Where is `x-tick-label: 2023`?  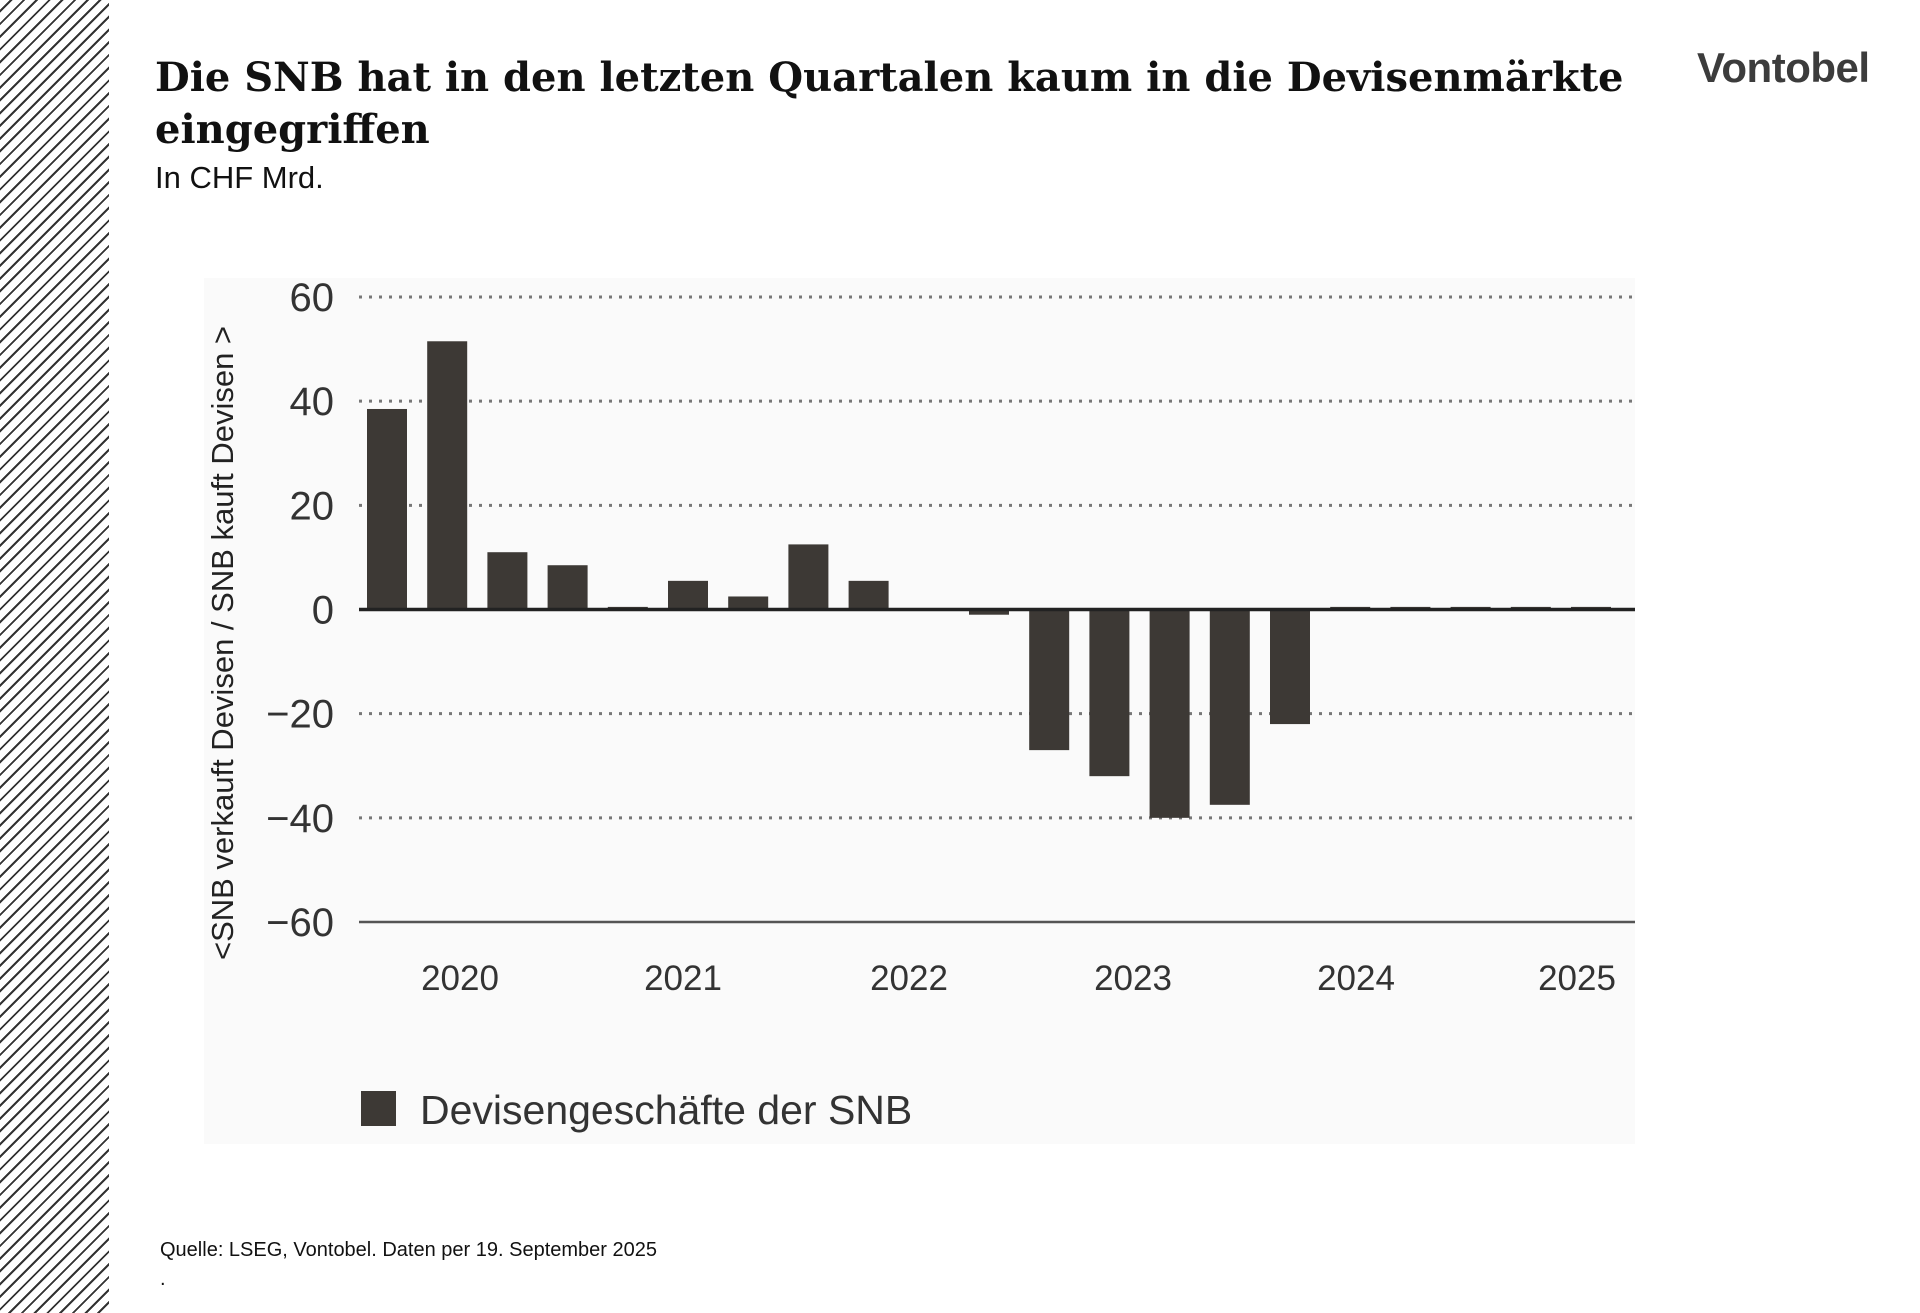
x-tick-label: 2023 is located at coordinates (1133, 978).